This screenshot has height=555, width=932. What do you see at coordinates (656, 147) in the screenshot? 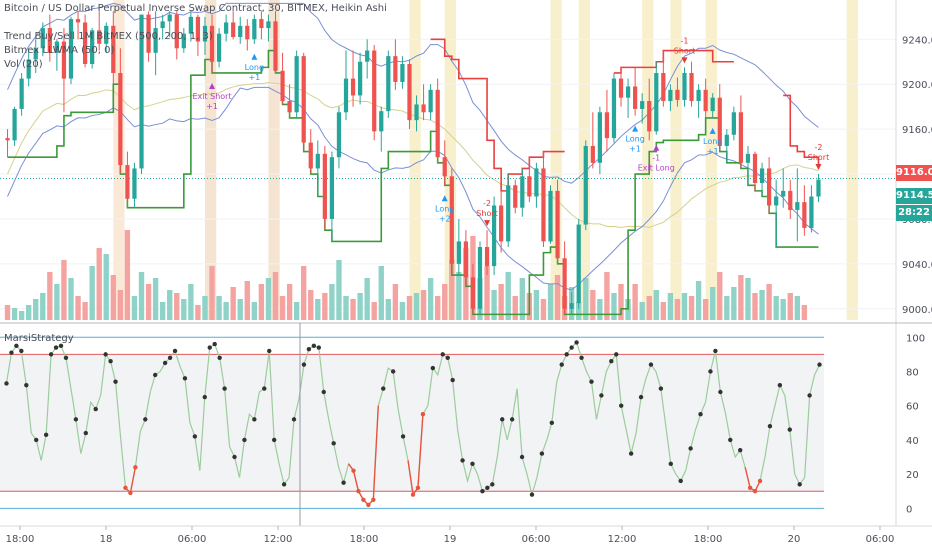
I see `exit-arrow-icon` at bounding box center [656, 147].